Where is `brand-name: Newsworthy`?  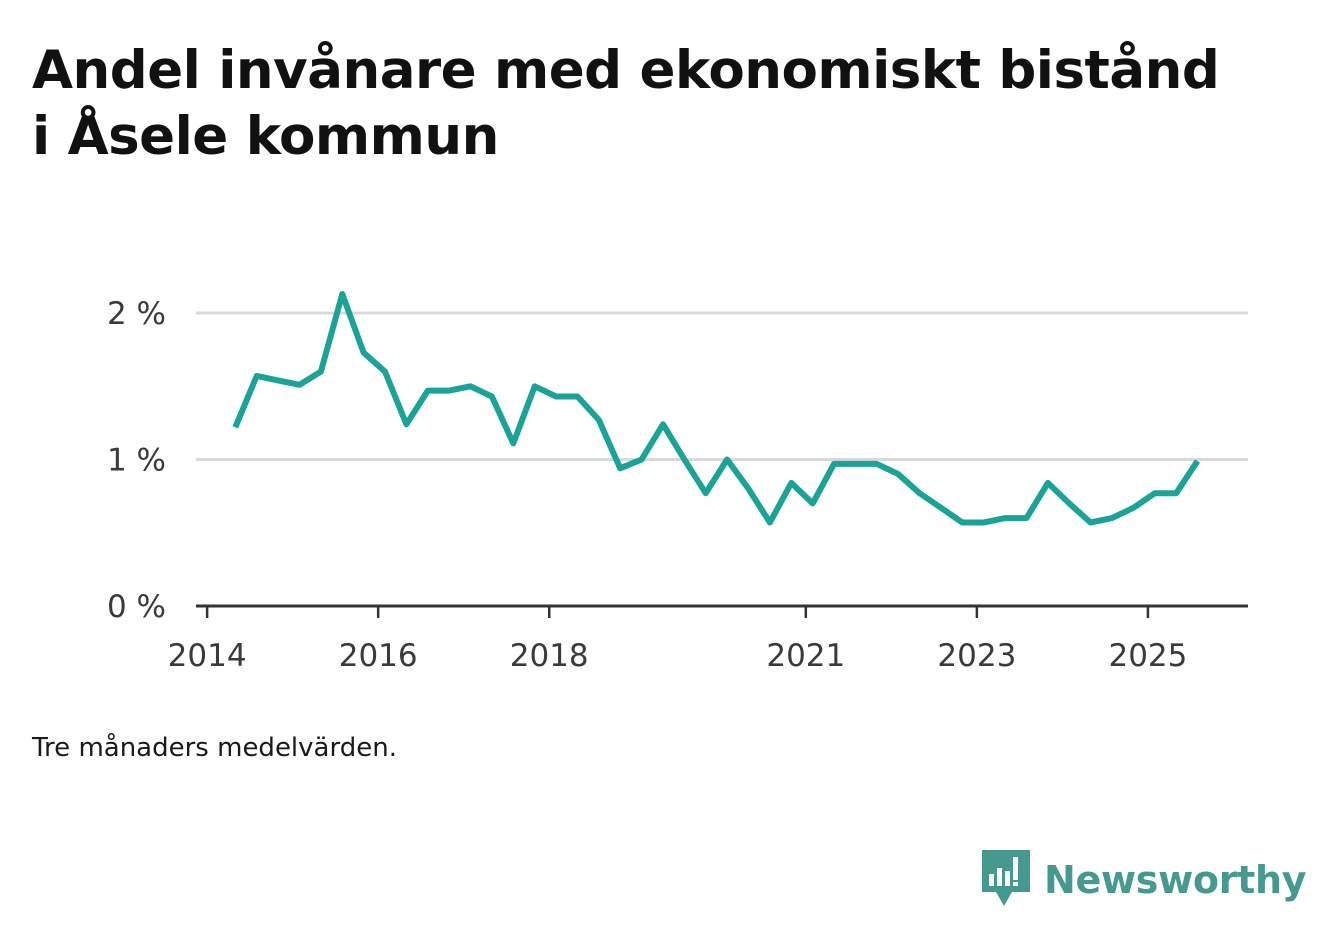
brand-name: Newsworthy is located at coordinates (1175, 880).